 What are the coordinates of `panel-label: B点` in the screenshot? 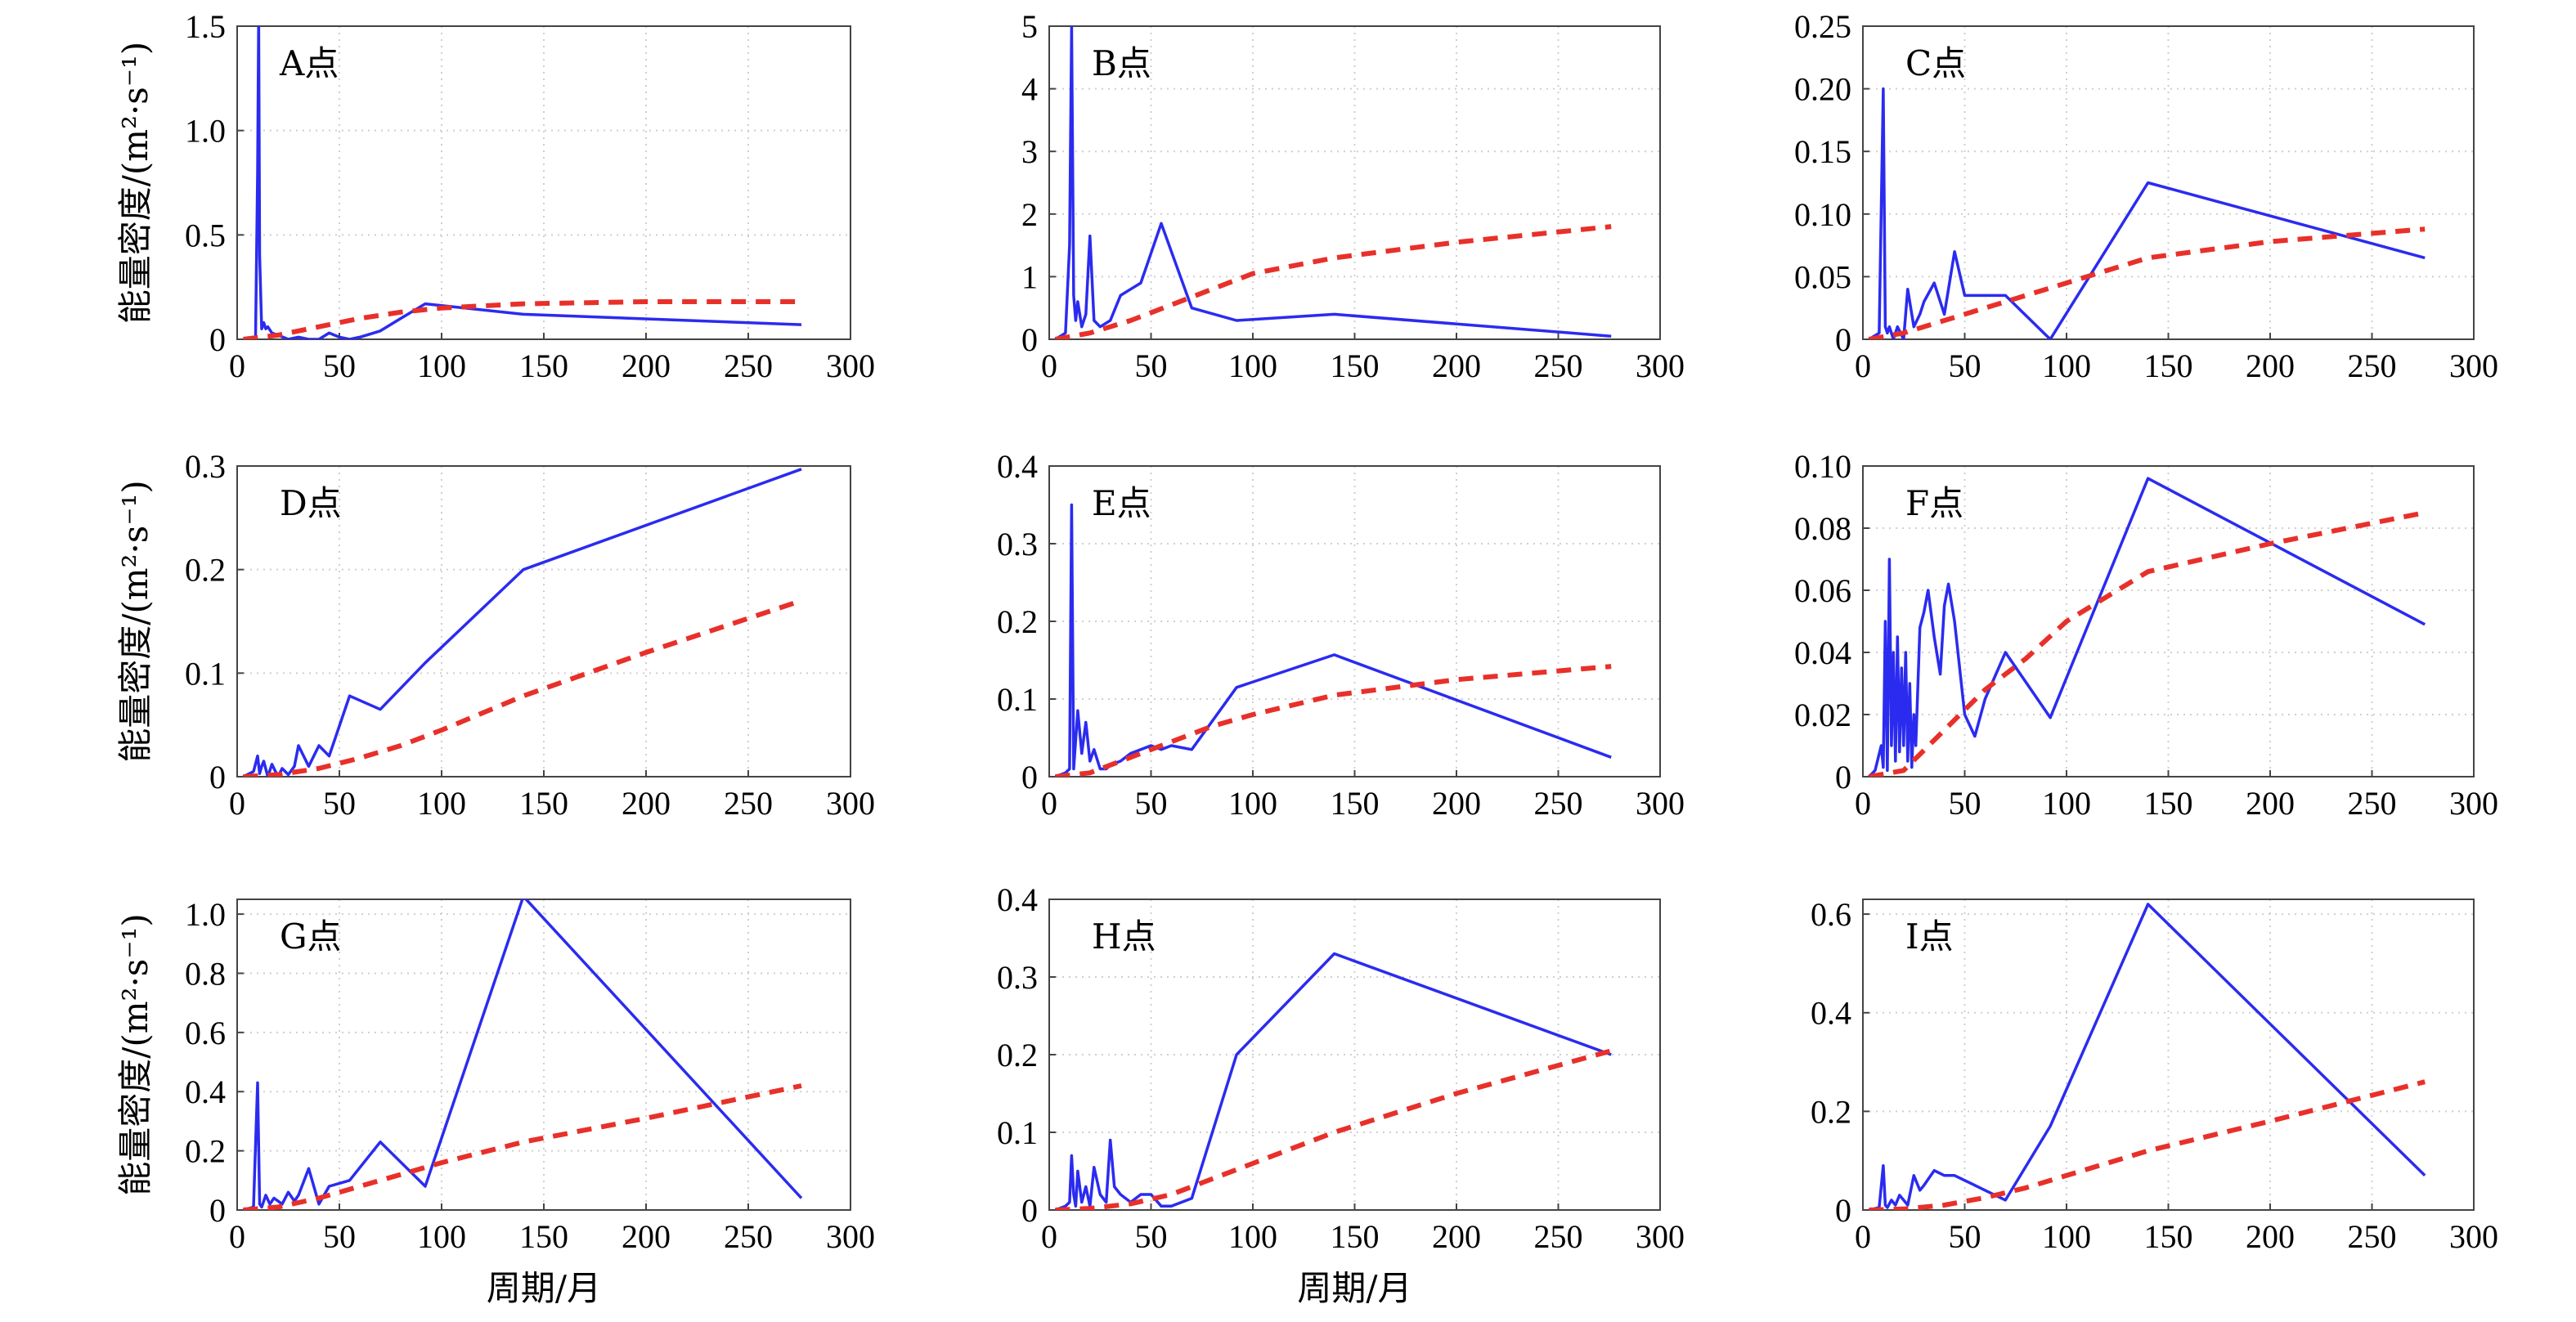 It's located at (1121, 63).